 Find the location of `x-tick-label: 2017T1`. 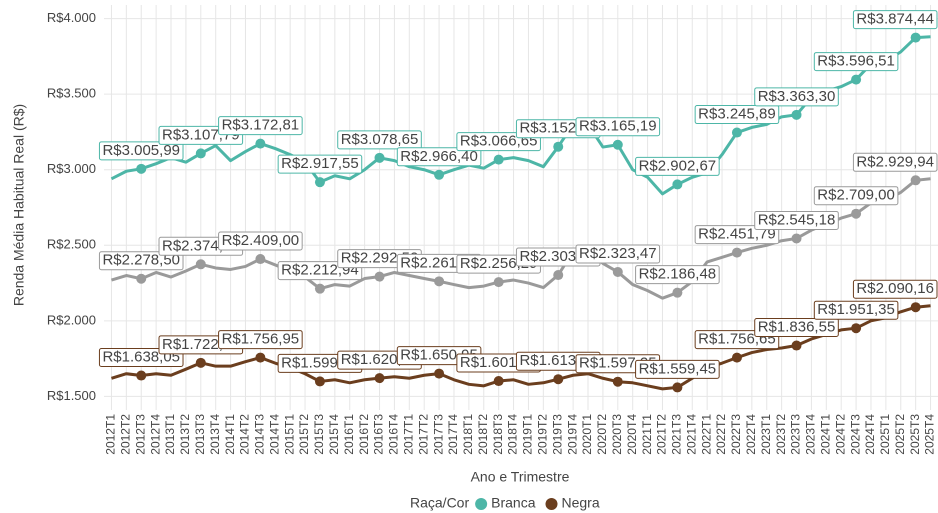

x-tick-label: 2017T1 is located at coordinates (408, 434).